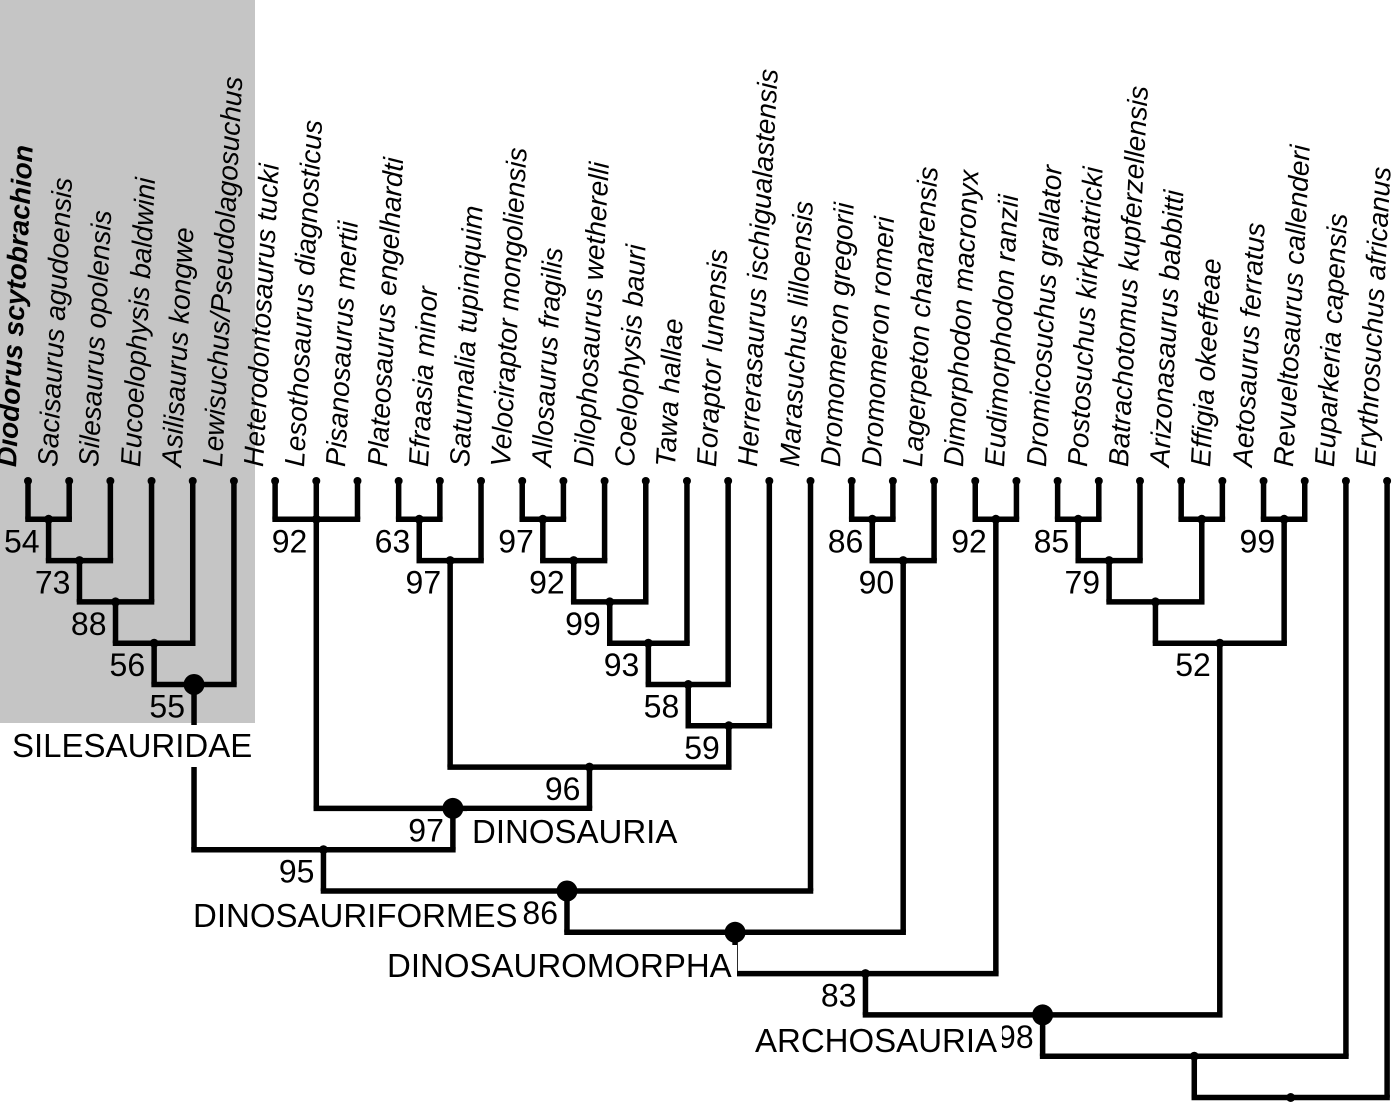 Image resolution: width=1400 pixels, height=1103 pixels. What do you see at coordinates (1043, 1015) in the screenshot?
I see `clade-dot-archosauria` at bounding box center [1043, 1015].